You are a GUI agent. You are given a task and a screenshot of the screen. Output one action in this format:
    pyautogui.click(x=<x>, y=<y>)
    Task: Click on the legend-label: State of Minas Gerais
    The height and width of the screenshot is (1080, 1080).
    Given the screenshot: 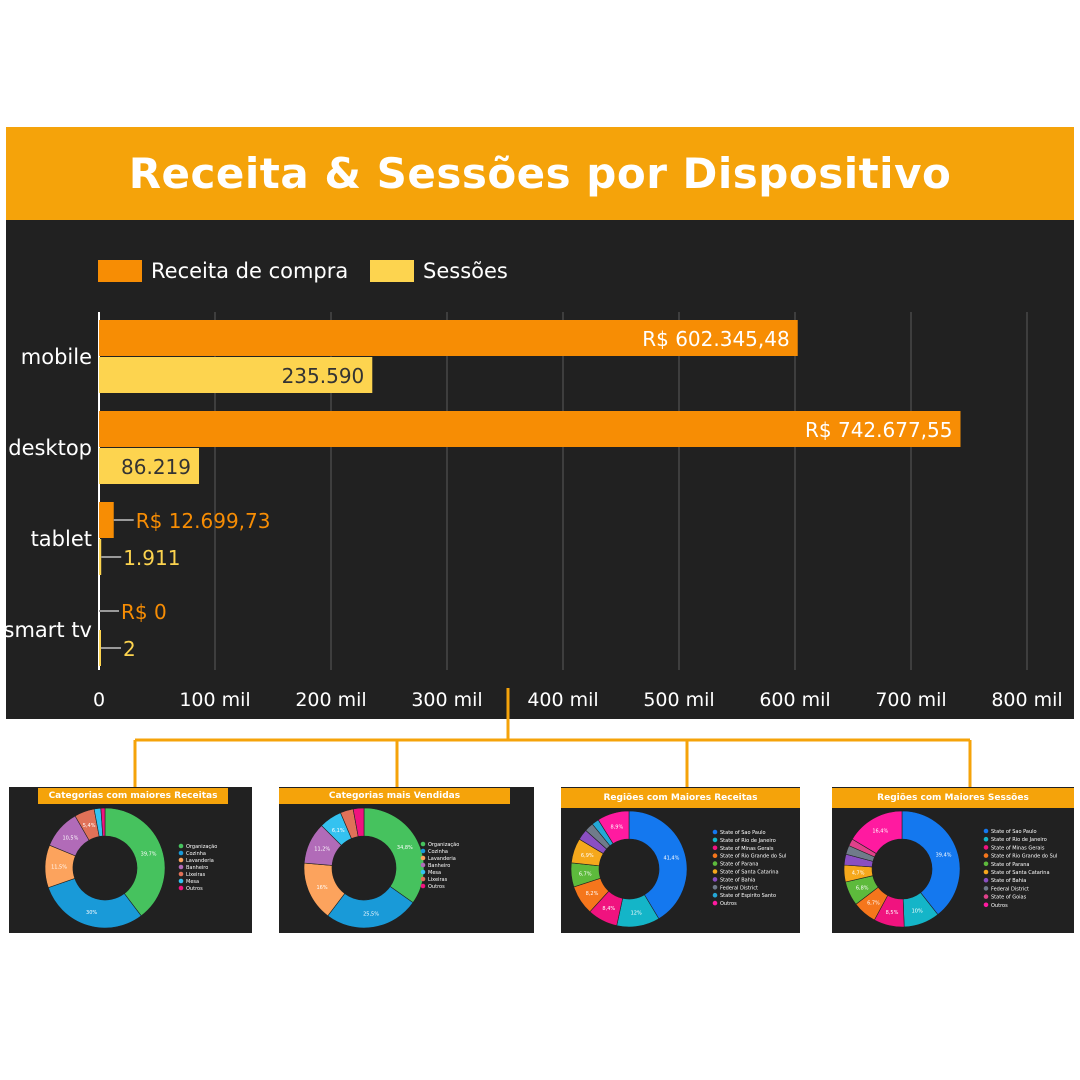 What is the action you would take?
    pyautogui.click(x=747, y=849)
    